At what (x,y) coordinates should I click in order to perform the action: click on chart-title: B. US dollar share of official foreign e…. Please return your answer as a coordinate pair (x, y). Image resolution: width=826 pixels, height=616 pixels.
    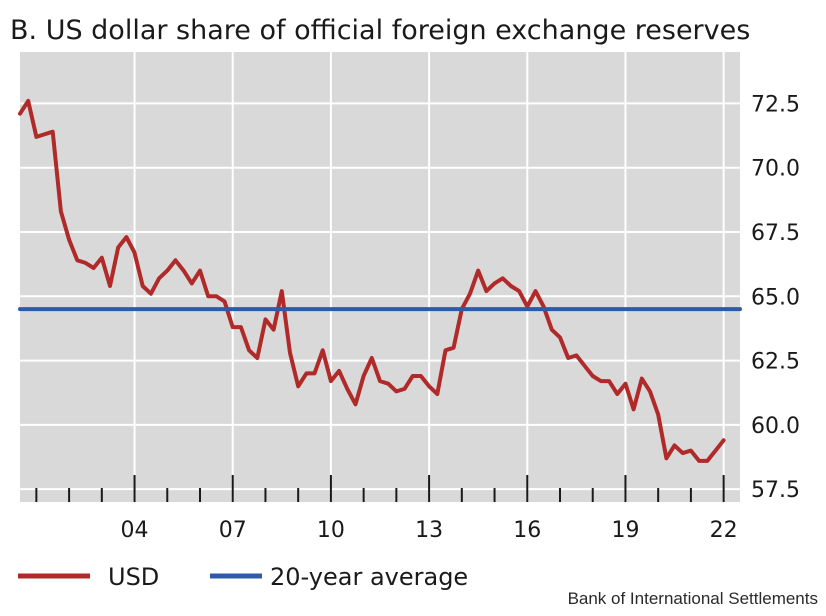
    Looking at the image, I should click on (380, 30).